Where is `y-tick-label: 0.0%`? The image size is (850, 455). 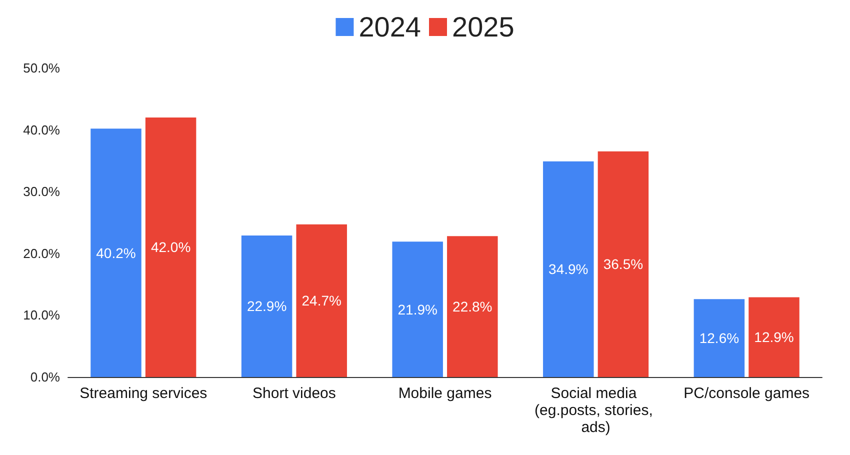
y-tick-label: 0.0% is located at coordinates (45, 377).